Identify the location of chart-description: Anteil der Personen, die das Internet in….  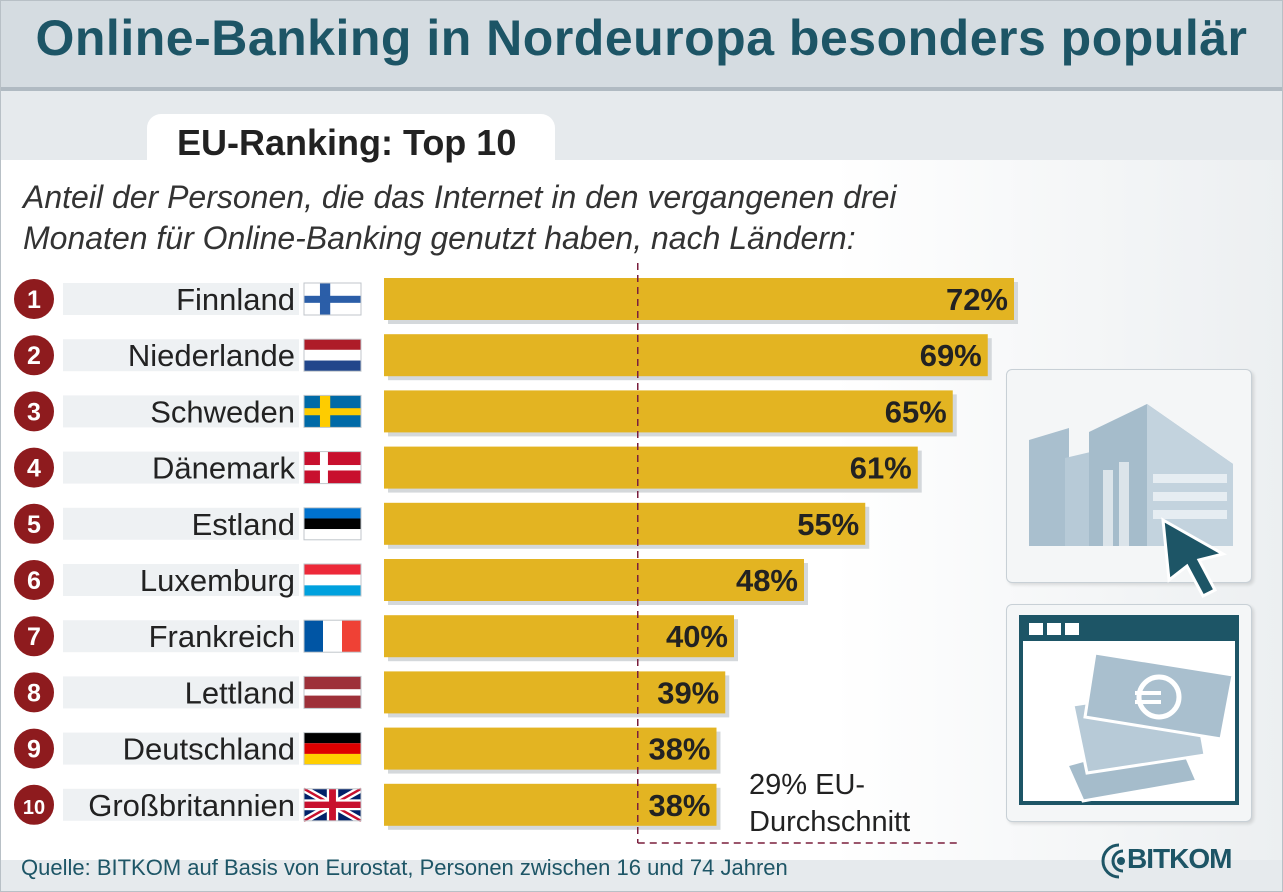
(459, 218).